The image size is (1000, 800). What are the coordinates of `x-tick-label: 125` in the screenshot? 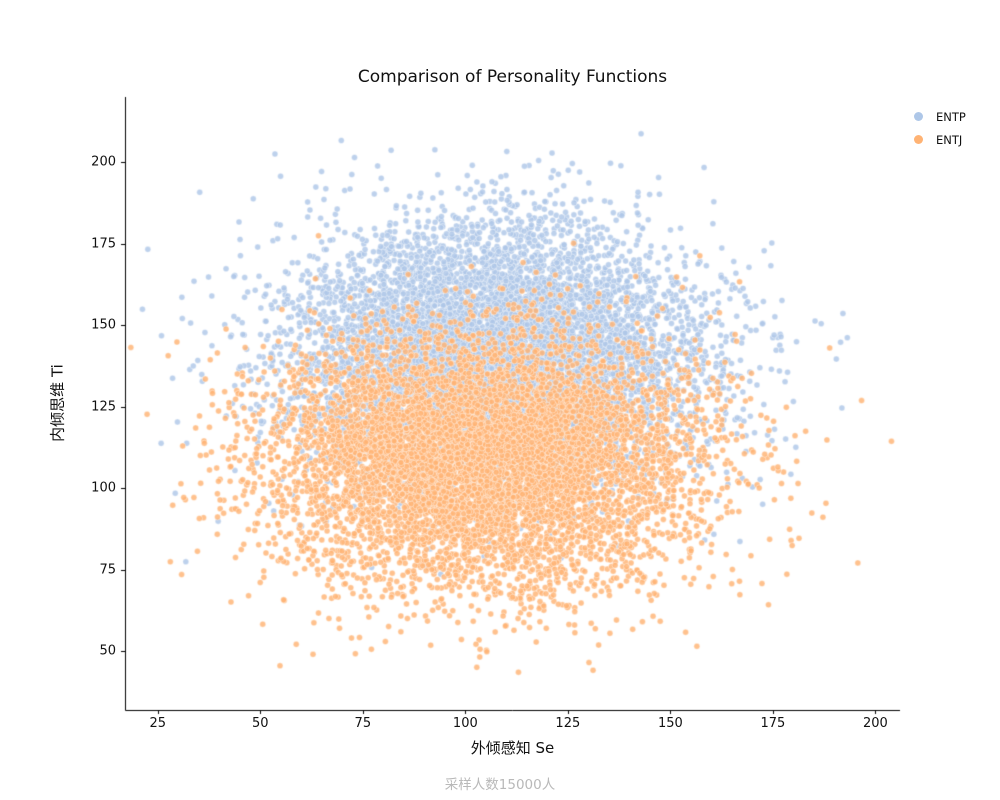 It's located at (568, 723).